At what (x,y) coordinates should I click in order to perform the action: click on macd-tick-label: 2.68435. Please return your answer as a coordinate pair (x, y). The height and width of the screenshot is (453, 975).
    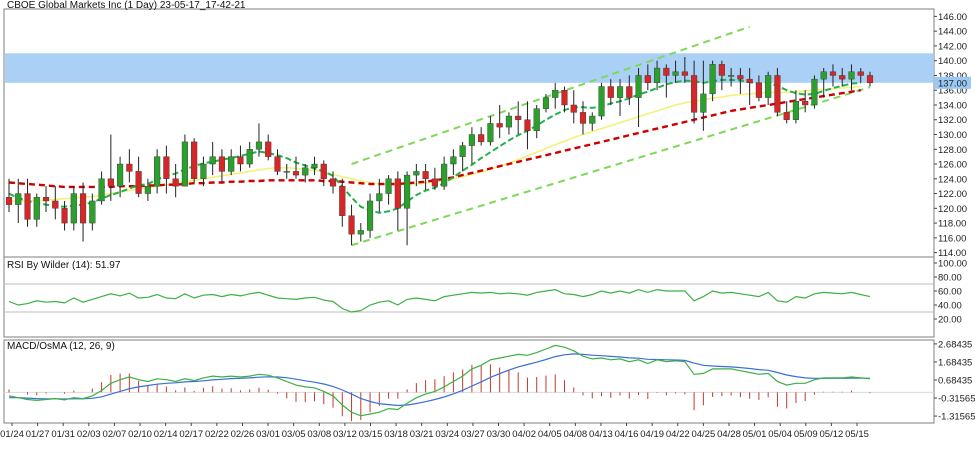
    Looking at the image, I should click on (955, 344).